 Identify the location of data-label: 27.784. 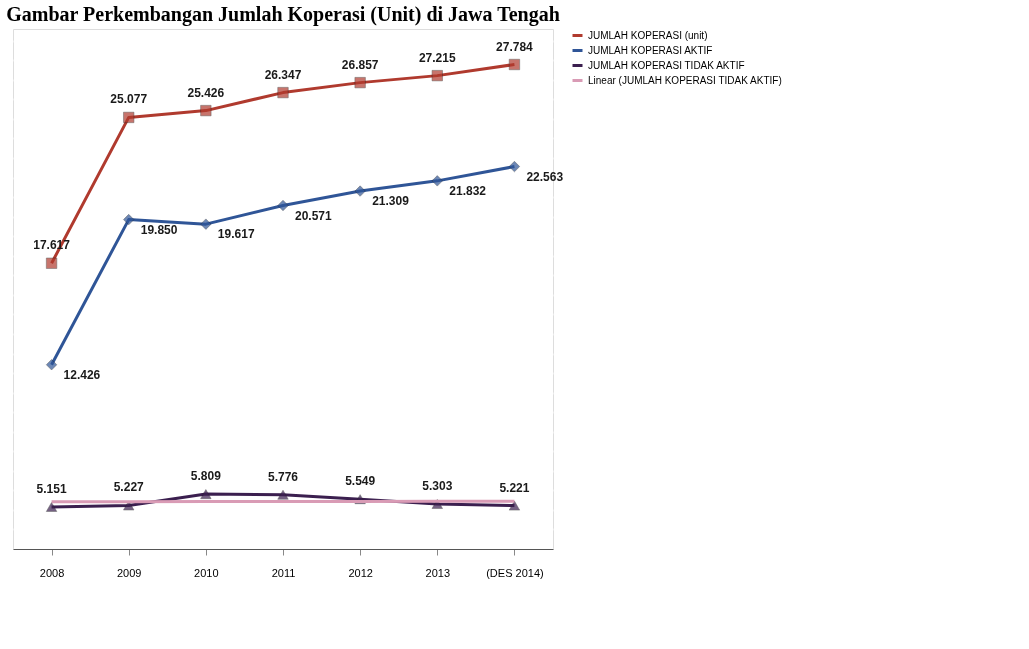
(515, 46).